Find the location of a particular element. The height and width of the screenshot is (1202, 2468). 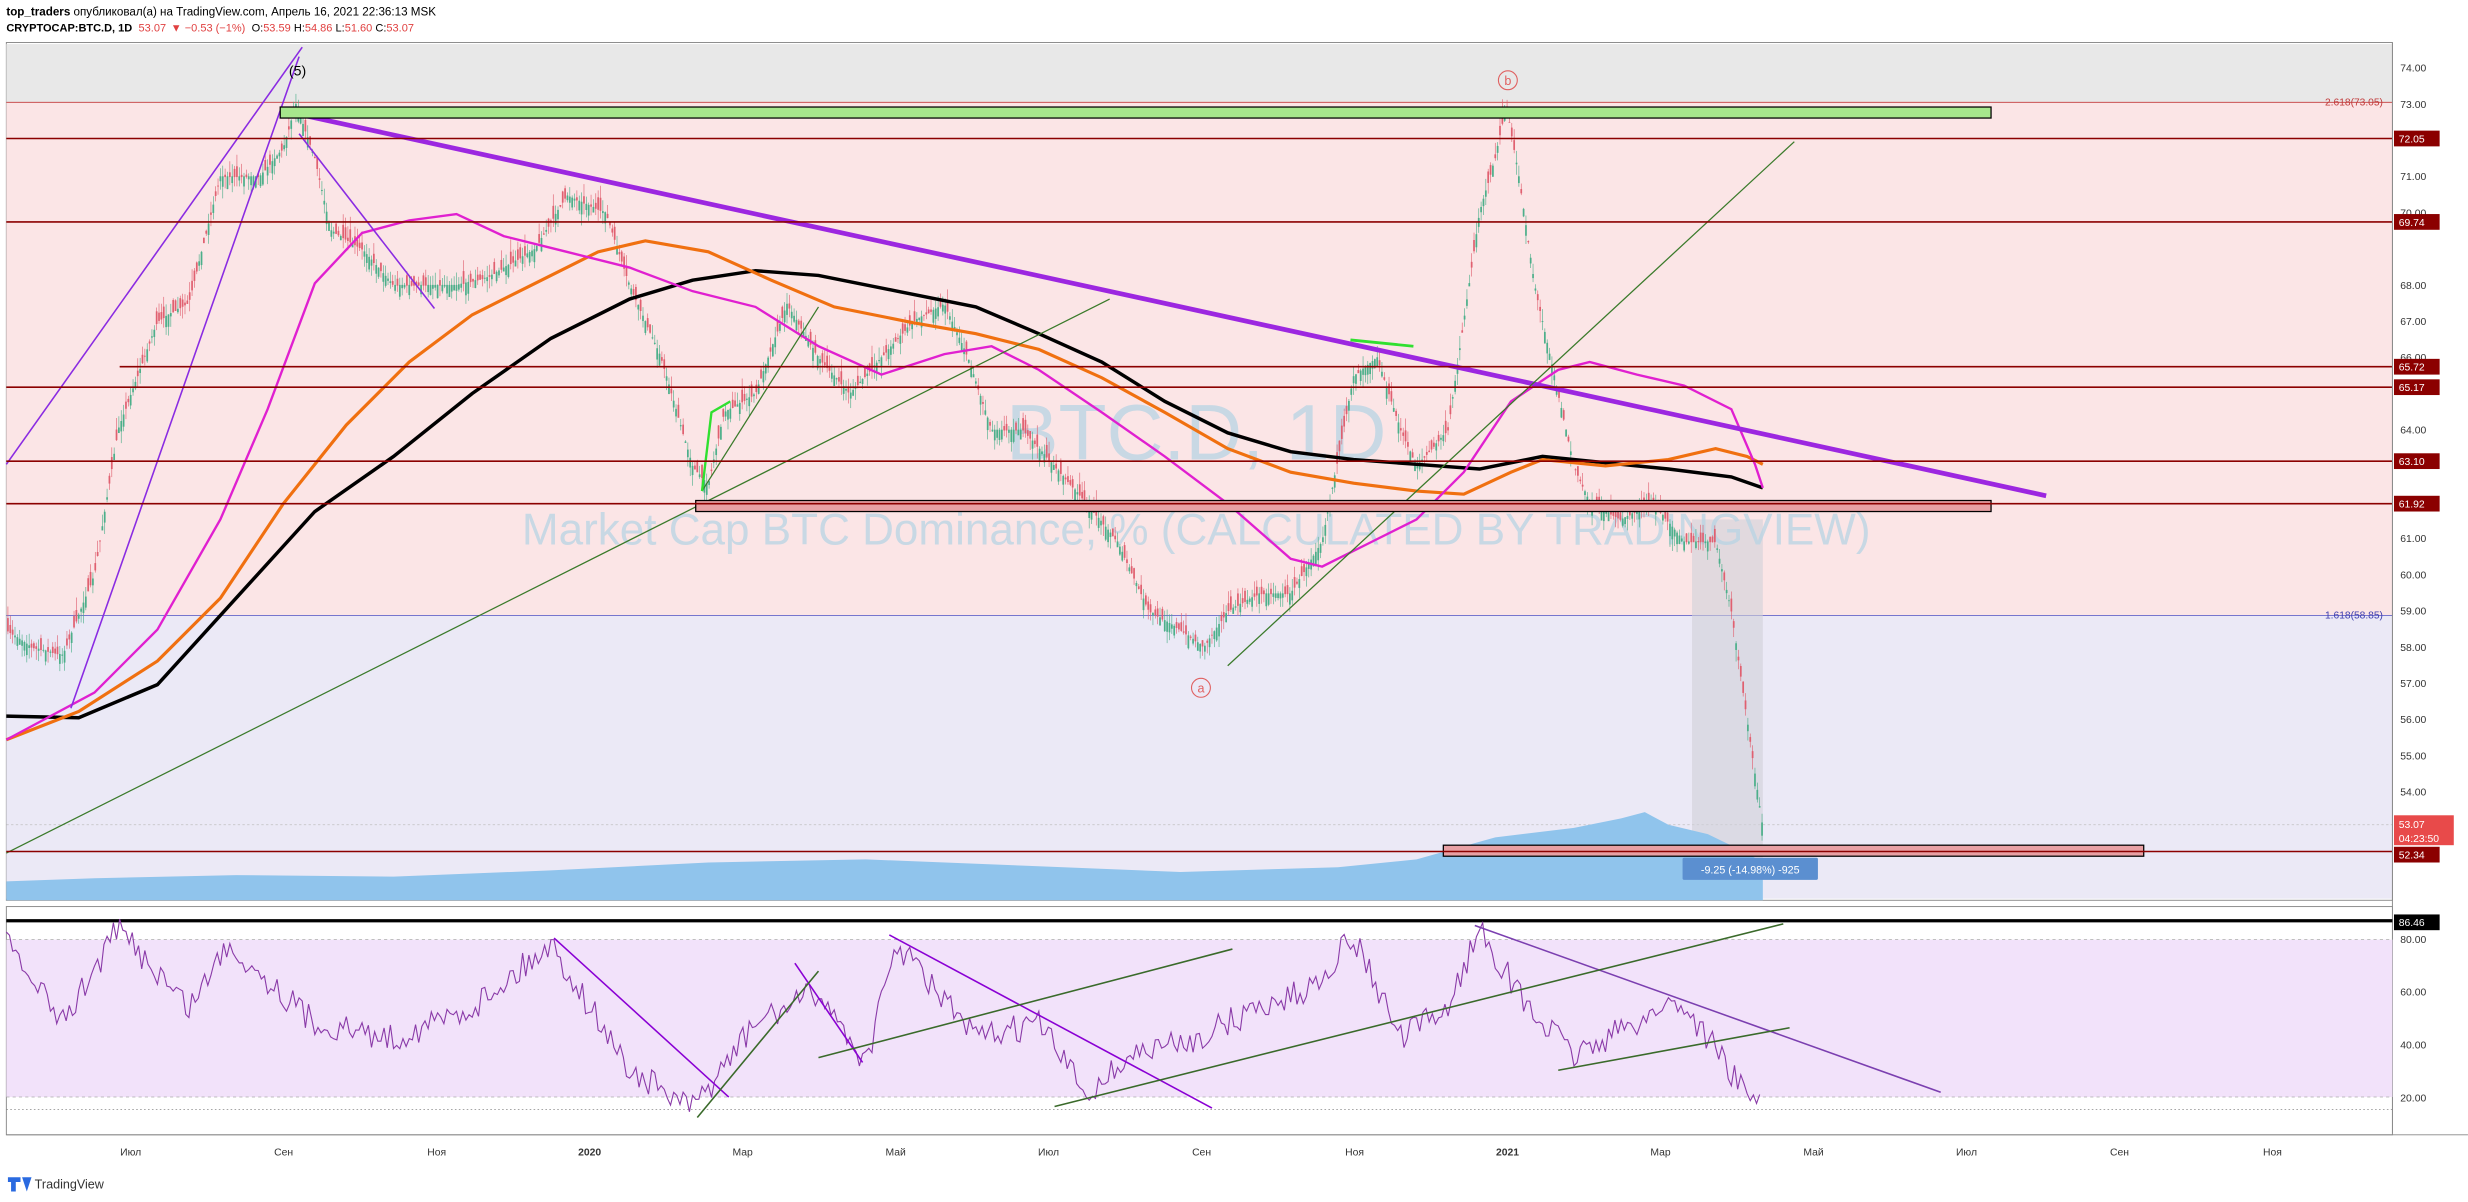

ohlc-value: 53.59 is located at coordinates (277, 28).